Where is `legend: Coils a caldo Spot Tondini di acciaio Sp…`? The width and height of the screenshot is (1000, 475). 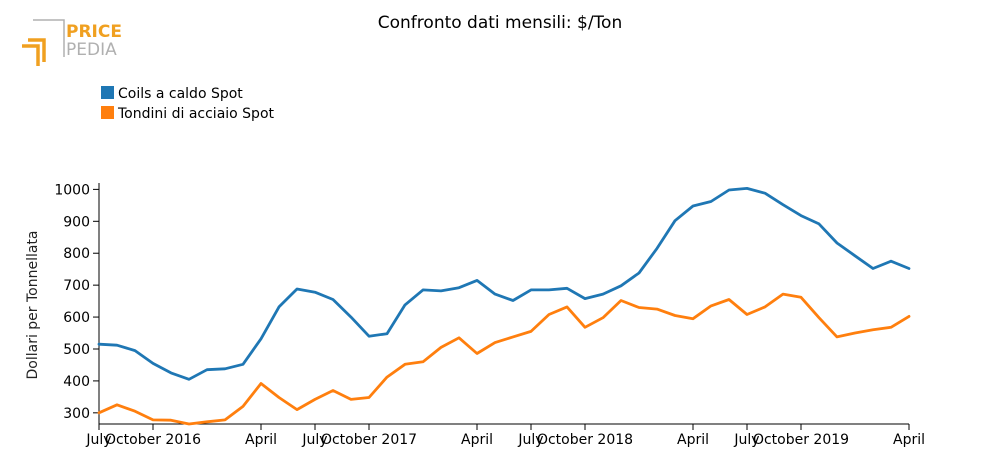 legend: Coils a caldo Spot Tondini di acciaio Sp… is located at coordinates (188, 104).